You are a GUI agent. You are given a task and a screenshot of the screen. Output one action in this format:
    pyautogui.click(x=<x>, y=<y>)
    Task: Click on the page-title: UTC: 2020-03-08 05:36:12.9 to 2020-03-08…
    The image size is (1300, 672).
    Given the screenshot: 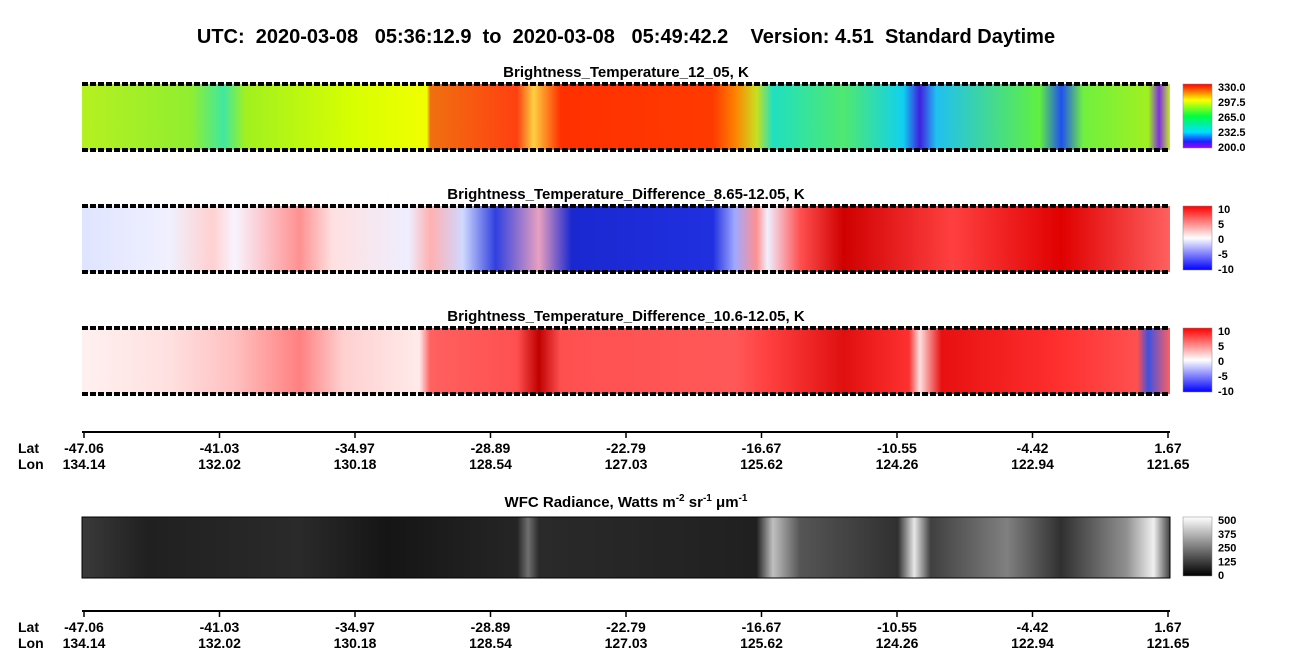 What is the action you would take?
    pyautogui.click(x=626, y=37)
    